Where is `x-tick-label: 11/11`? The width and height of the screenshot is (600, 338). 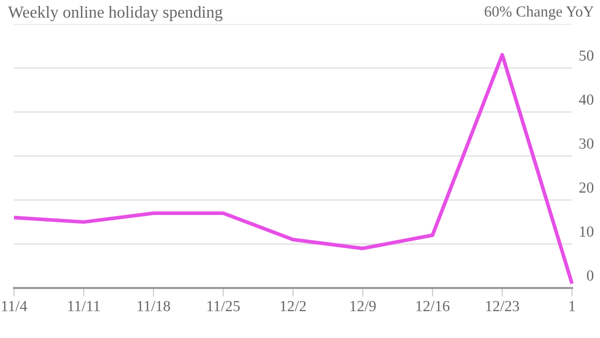
x-tick-label: 11/11 is located at coordinates (84, 306).